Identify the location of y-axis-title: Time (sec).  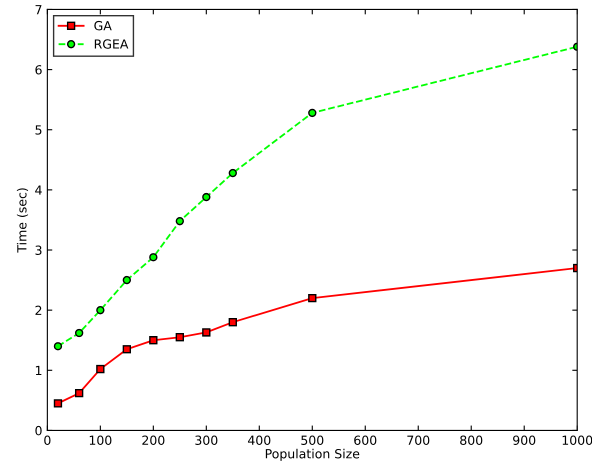
(22, 220).